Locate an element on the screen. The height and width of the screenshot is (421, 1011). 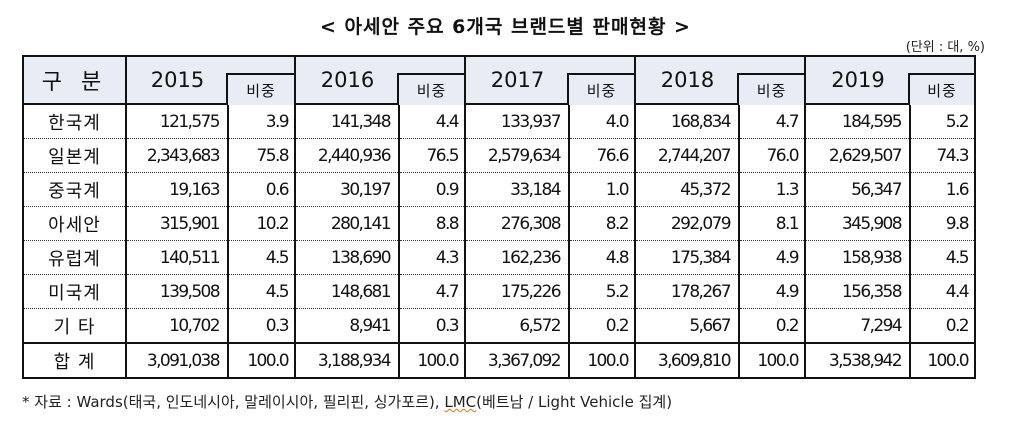
sales-count-cell: 133,937 is located at coordinates (517, 121).